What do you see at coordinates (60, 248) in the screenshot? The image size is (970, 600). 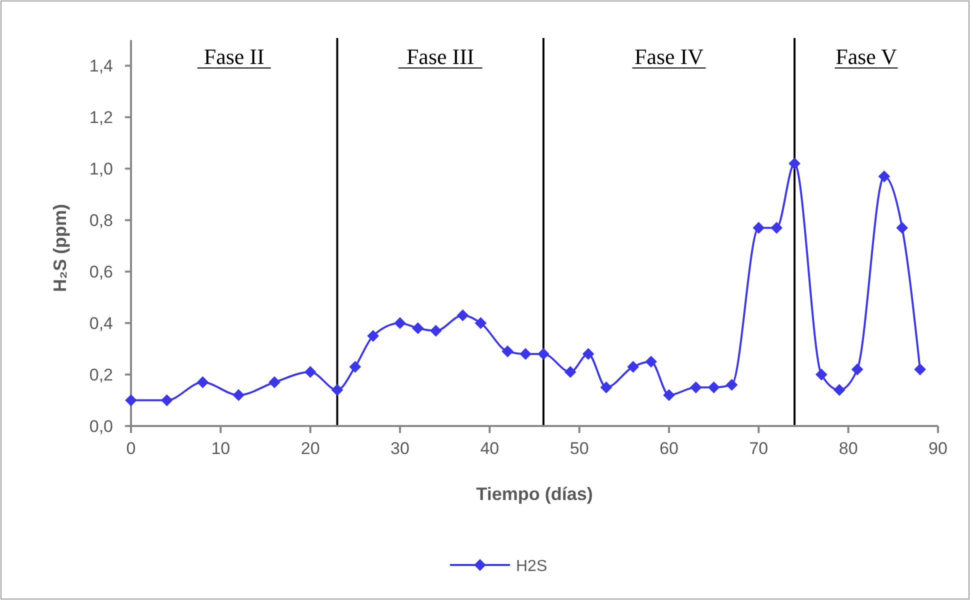 I see `y-axis-title: H₂S (ppm)` at bounding box center [60, 248].